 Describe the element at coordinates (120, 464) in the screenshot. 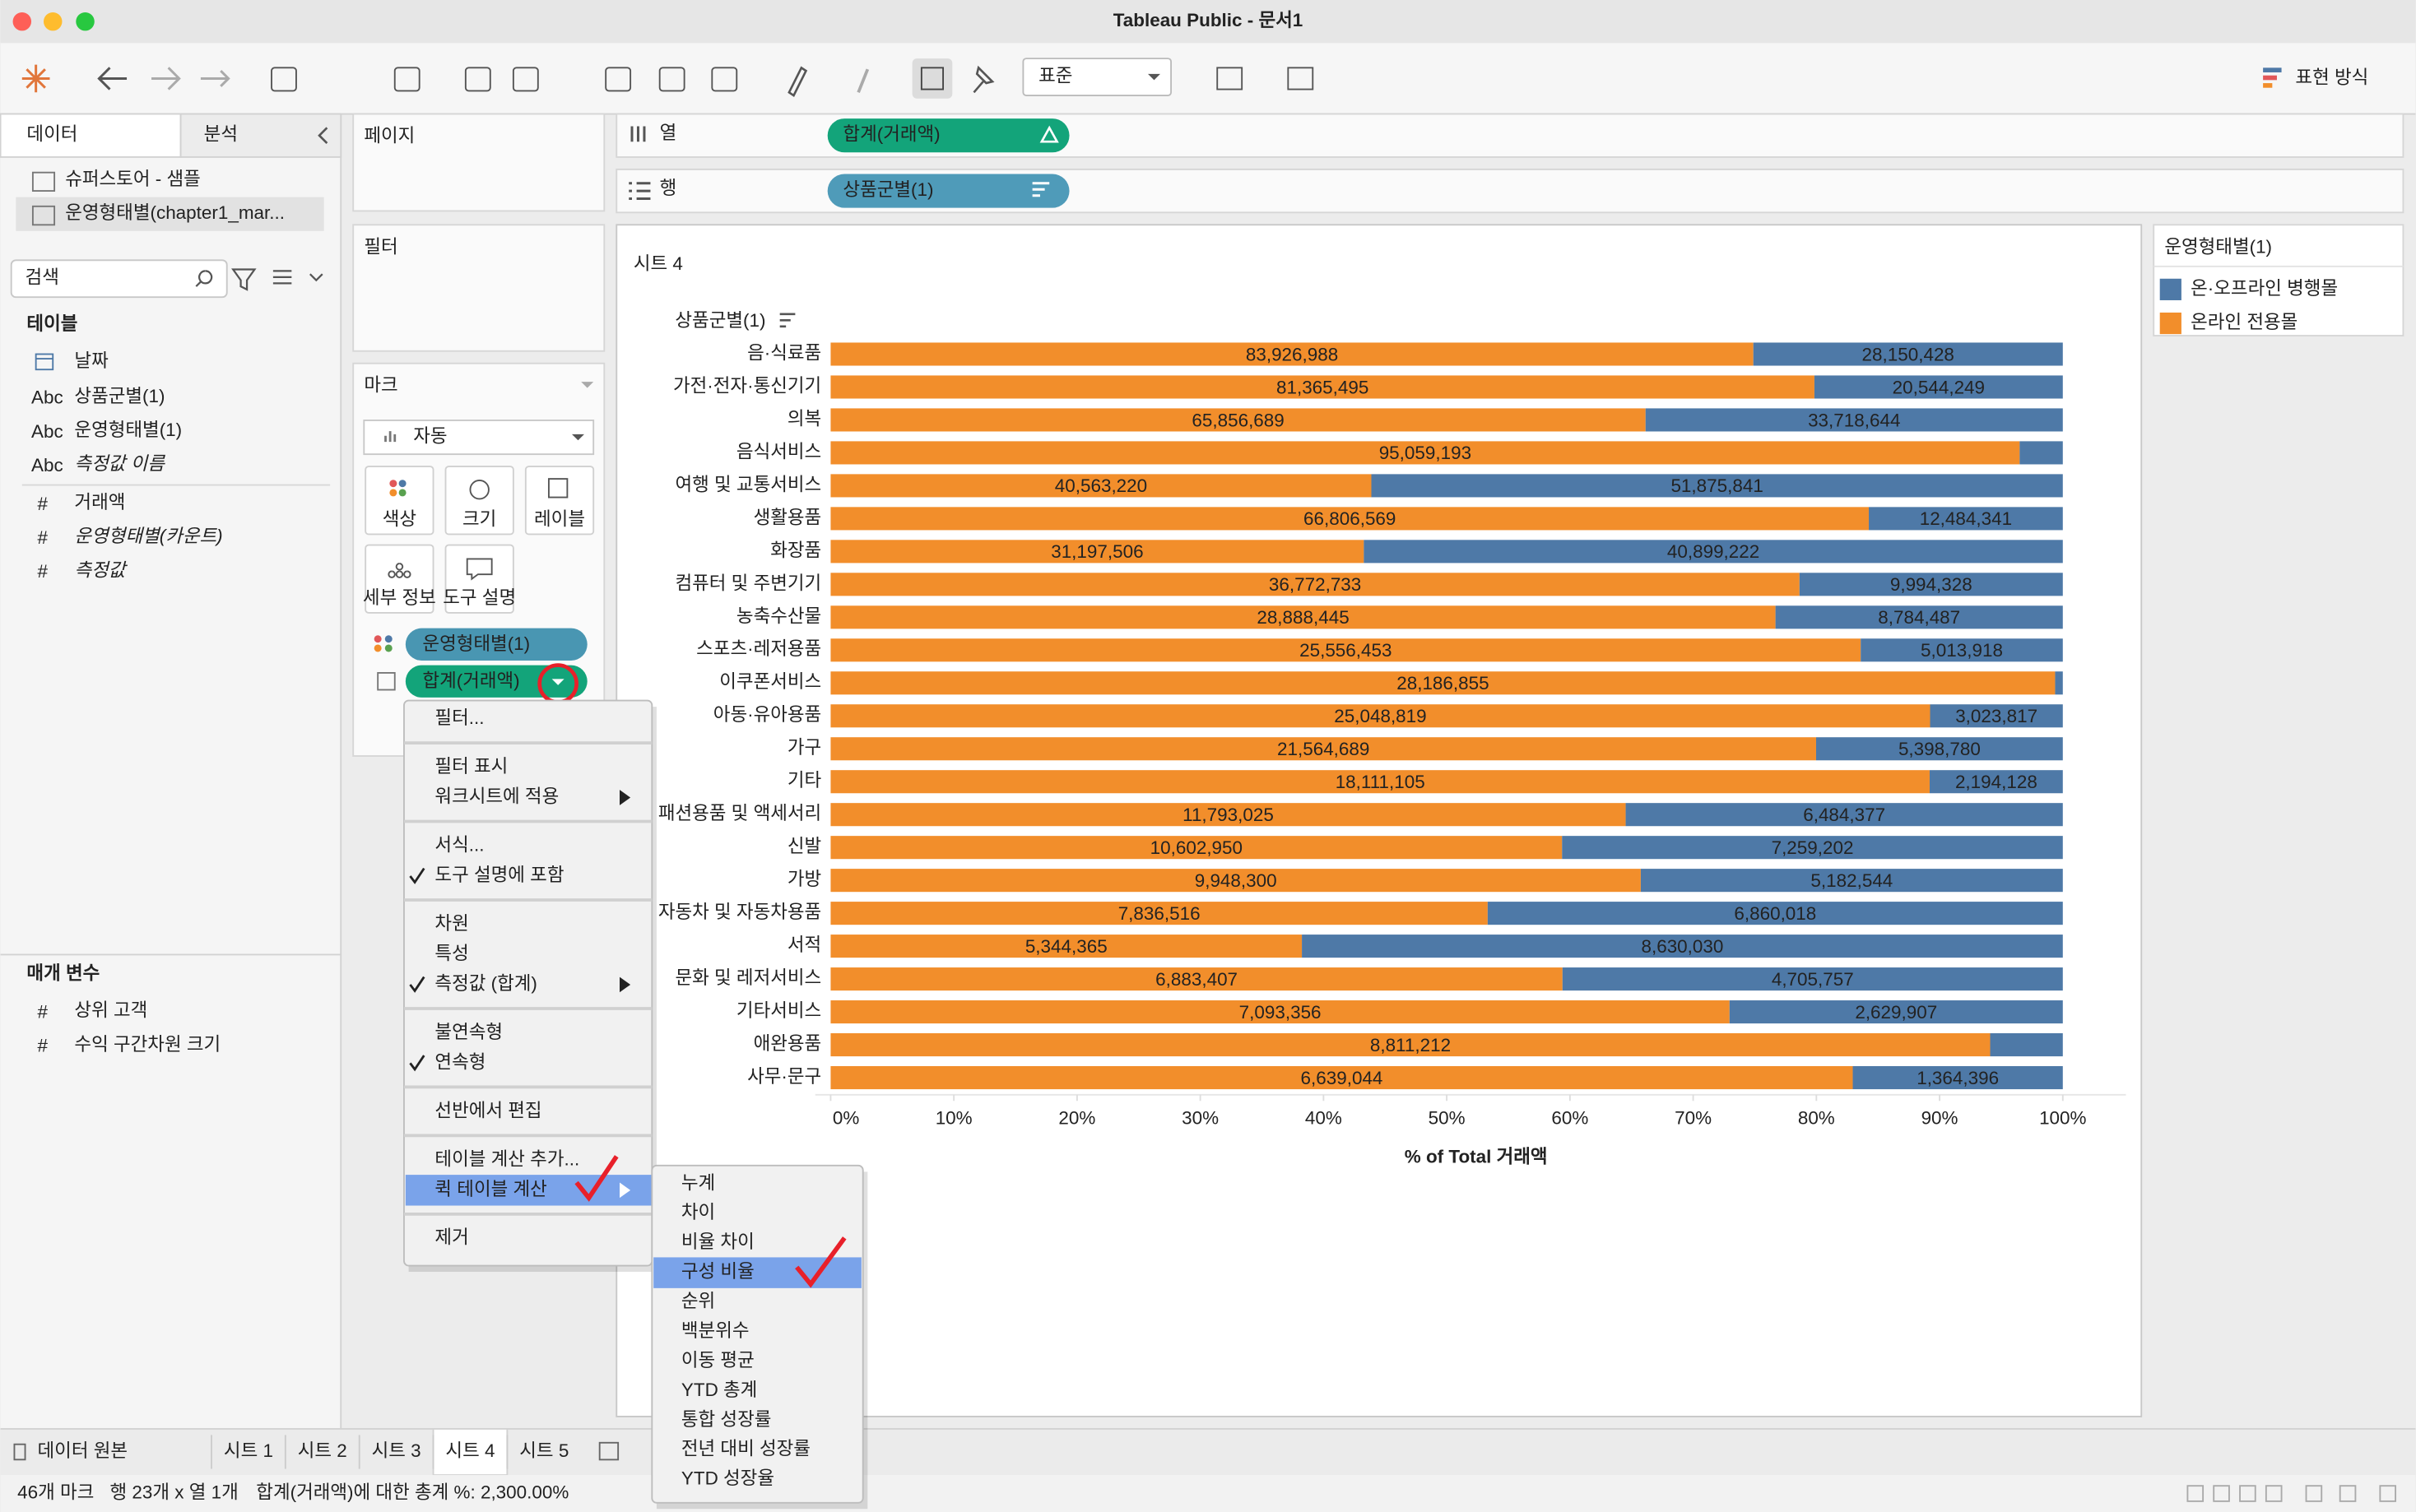

I see `field: 측정값 이름` at that location.